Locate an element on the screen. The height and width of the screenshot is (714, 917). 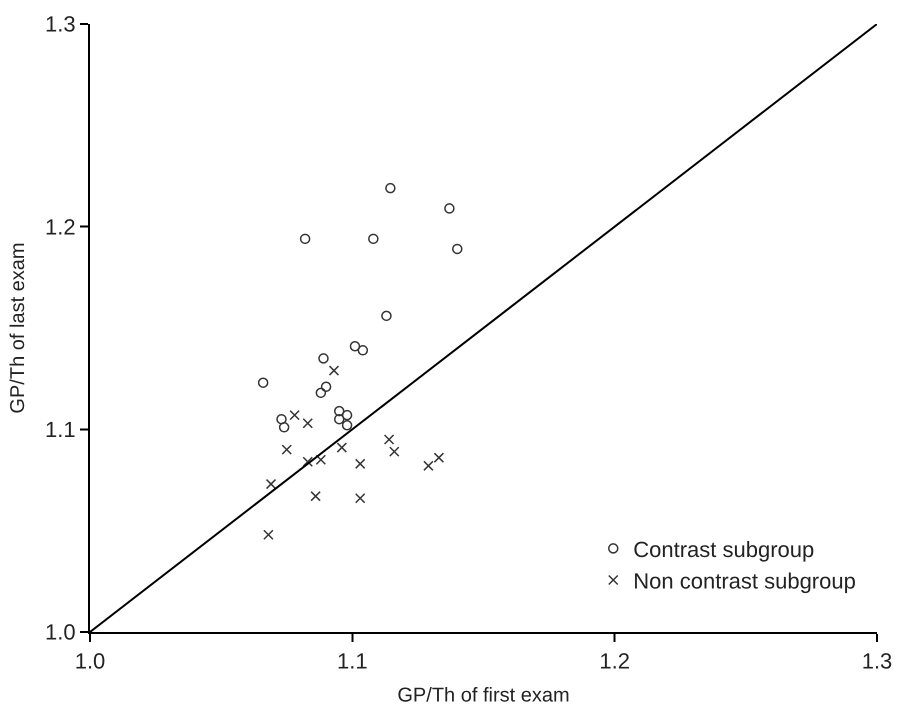
x-tick-label: 1.2 is located at coordinates (614, 661).